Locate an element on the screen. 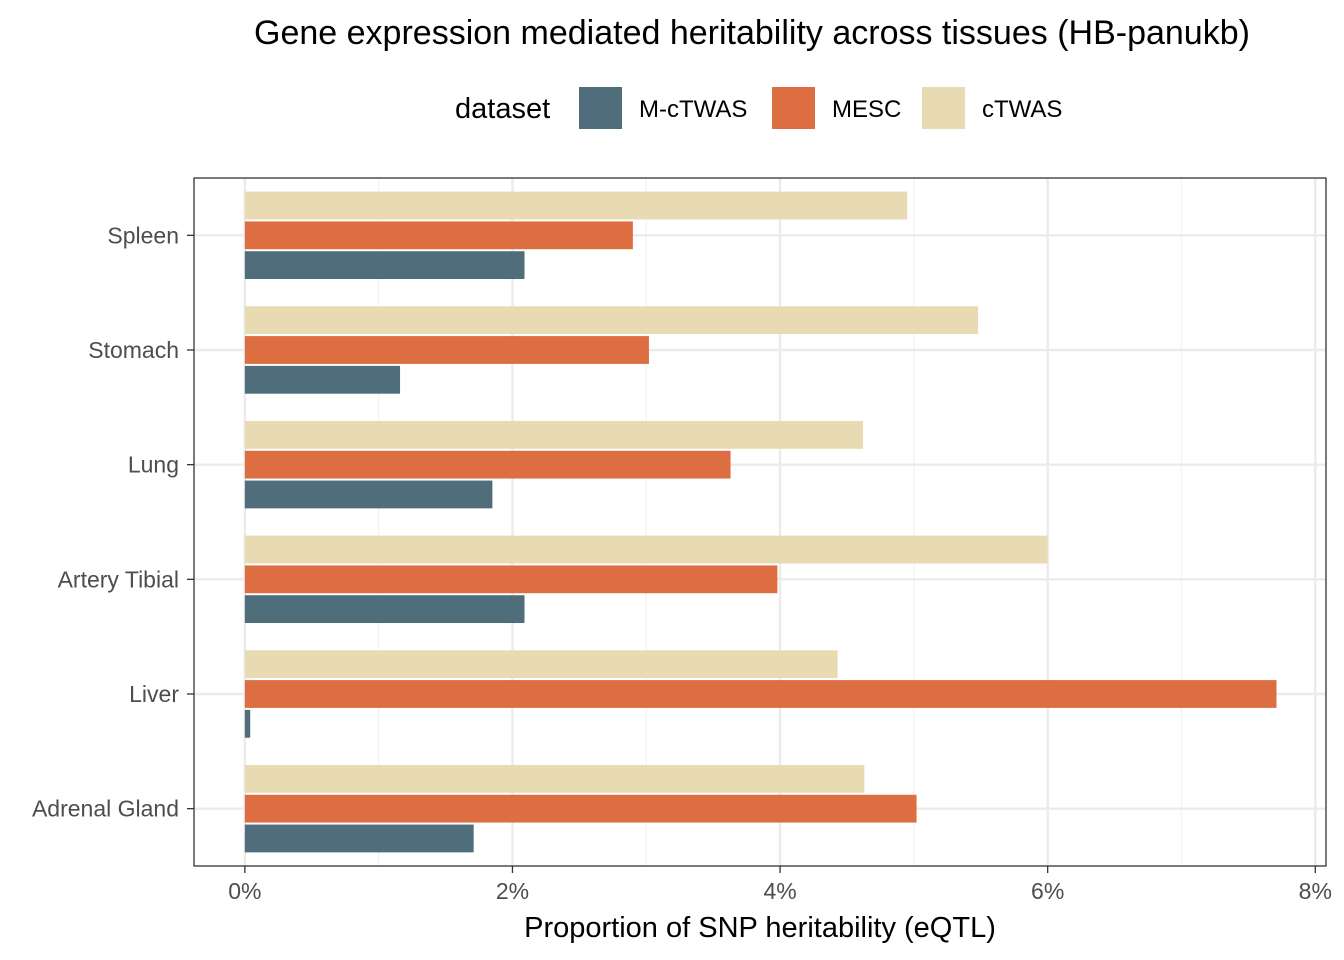 The height and width of the screenshot is (960, 1344). x-tick-label: 4% is located at coordinates (779, 891).